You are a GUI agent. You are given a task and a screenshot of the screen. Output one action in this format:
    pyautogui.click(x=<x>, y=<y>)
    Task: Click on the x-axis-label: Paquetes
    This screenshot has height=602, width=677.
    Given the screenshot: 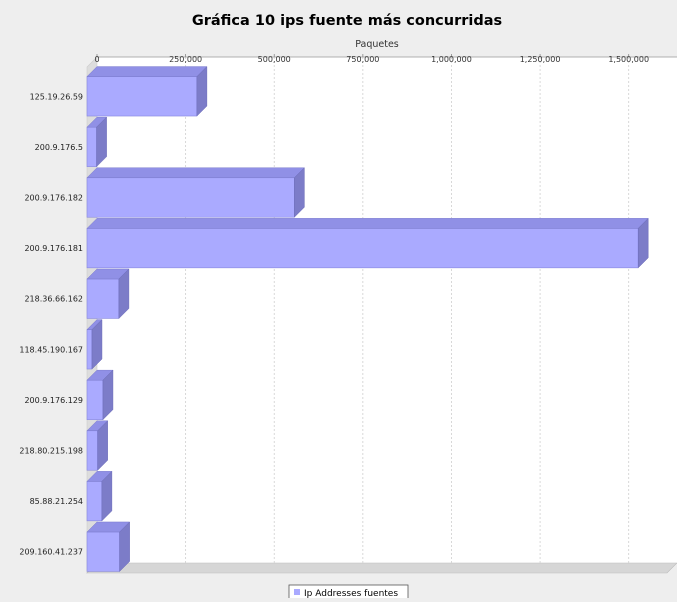 What is the action you would take?
    pyautogui.click(x=377, y=44)
    